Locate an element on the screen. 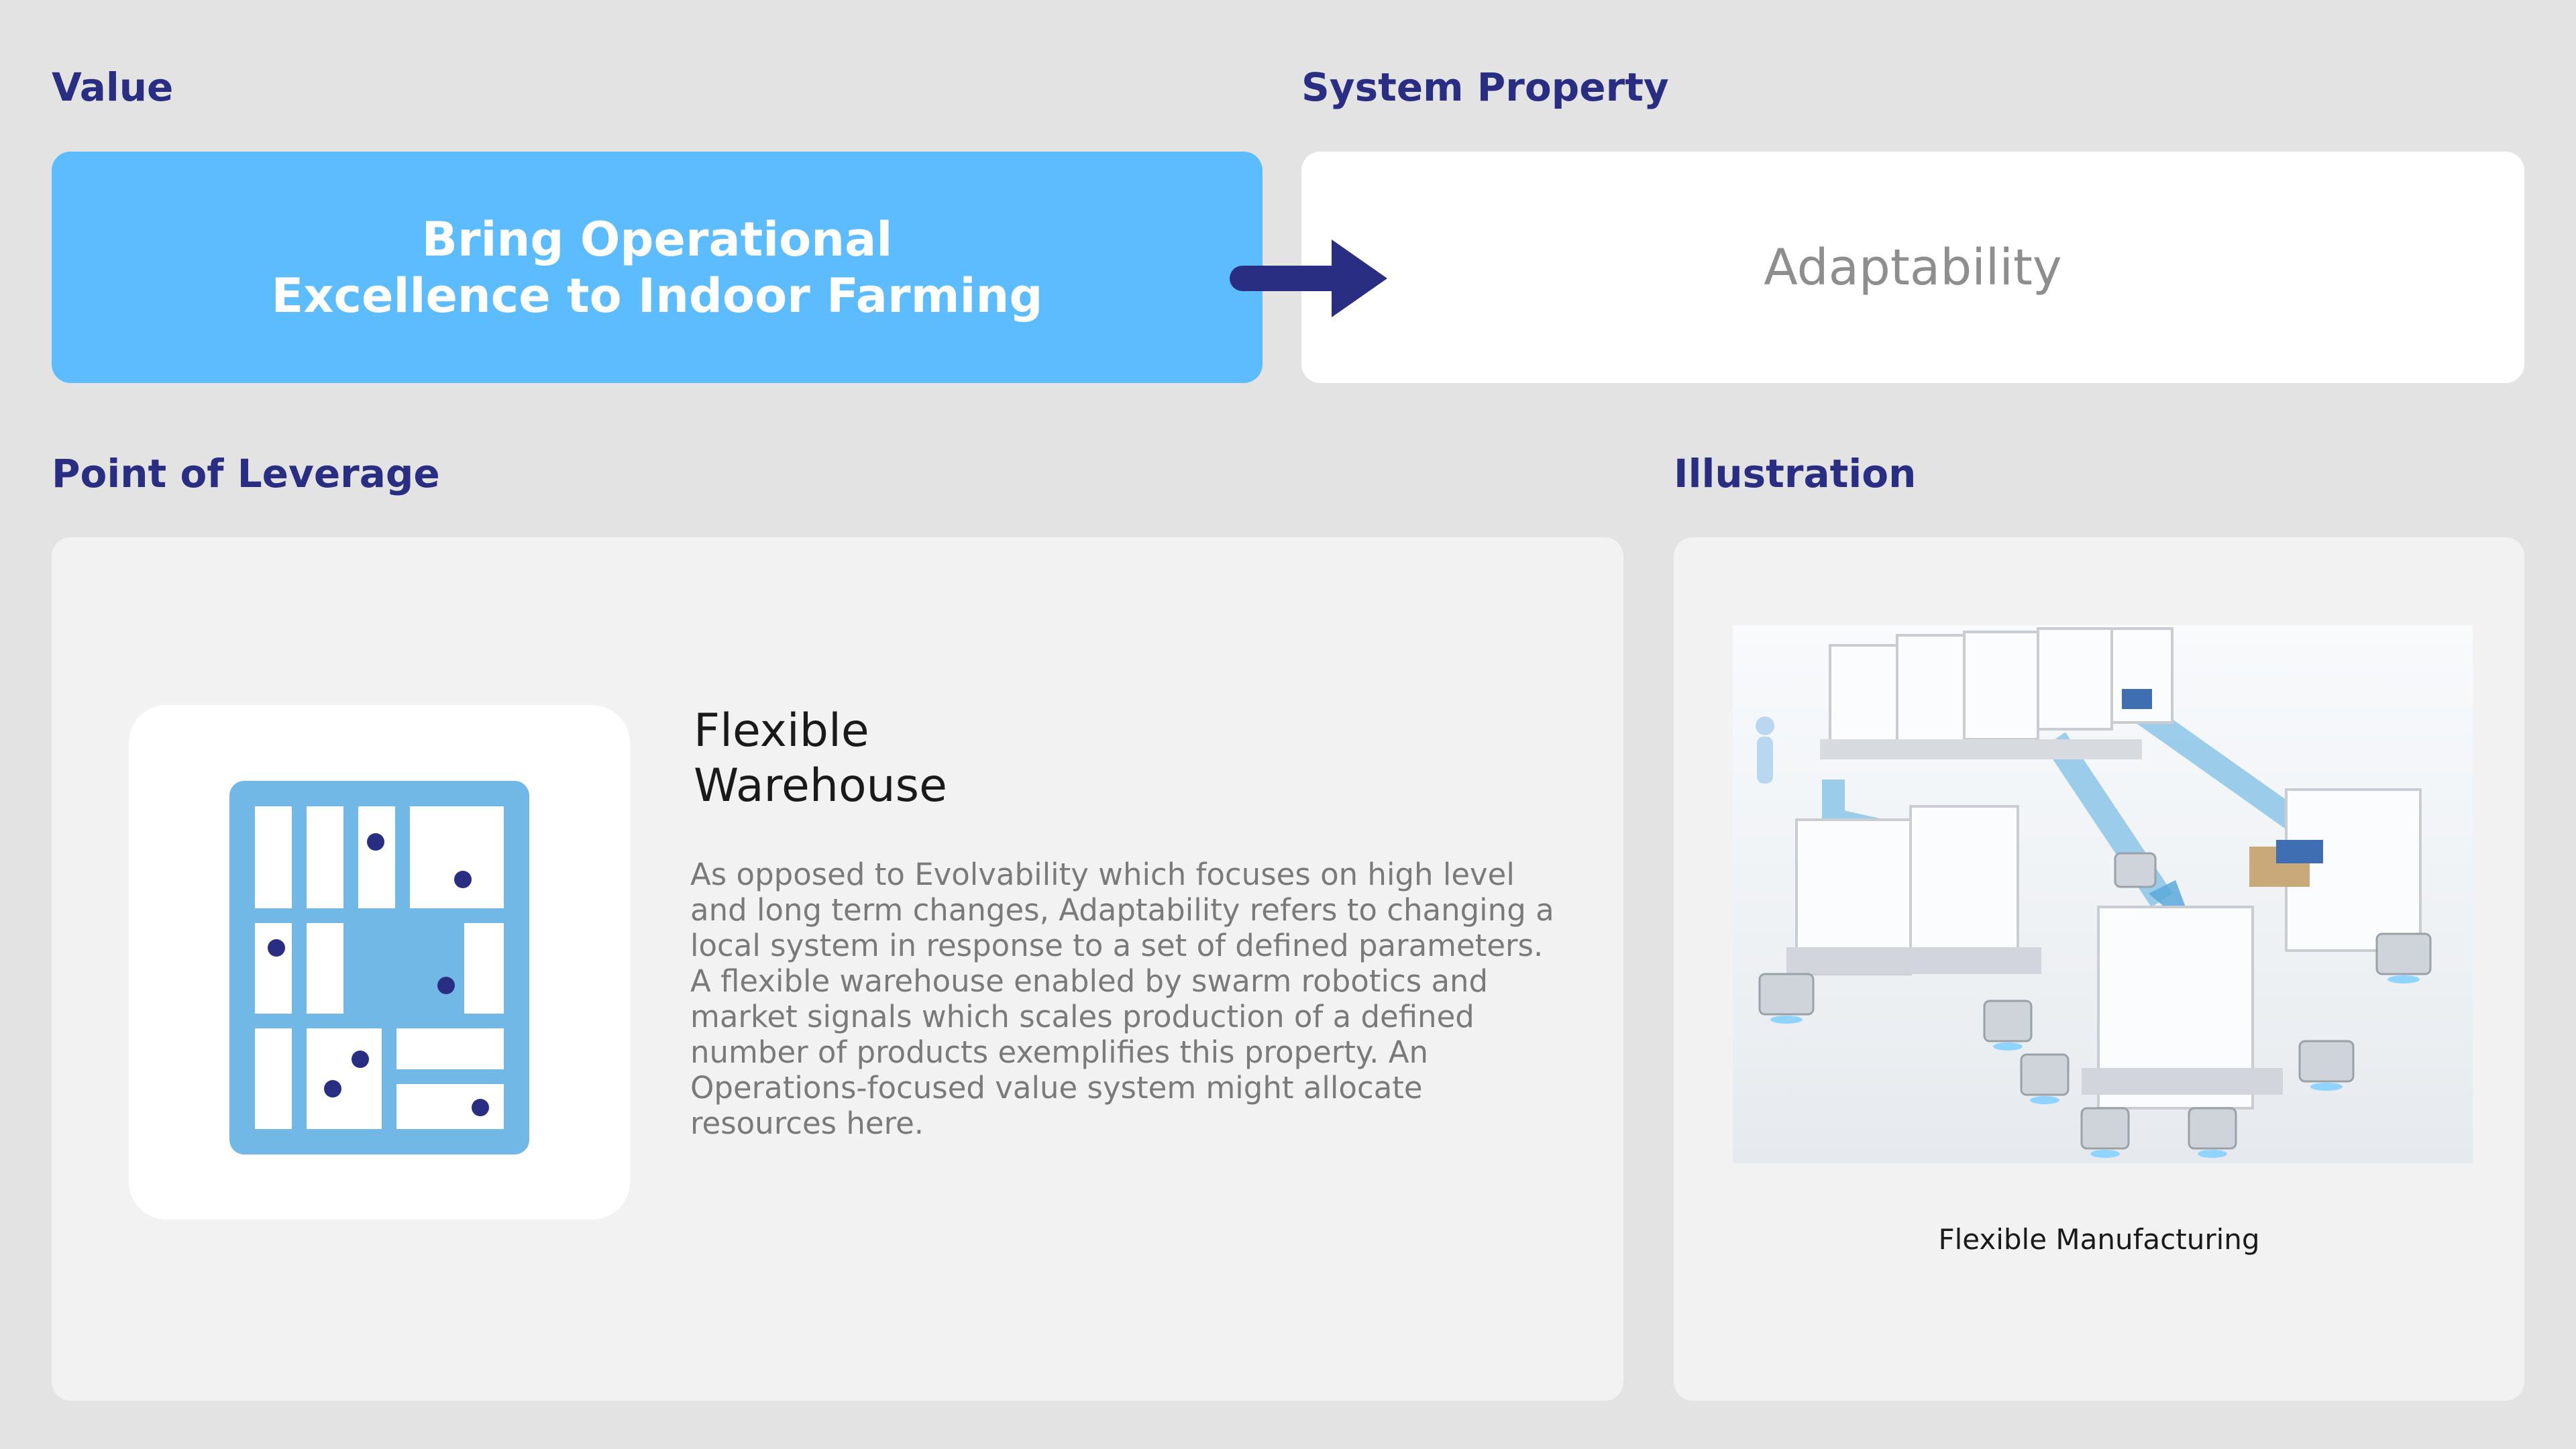  leverage-title-line2: Warehouse is located at coordinates (820, 785).